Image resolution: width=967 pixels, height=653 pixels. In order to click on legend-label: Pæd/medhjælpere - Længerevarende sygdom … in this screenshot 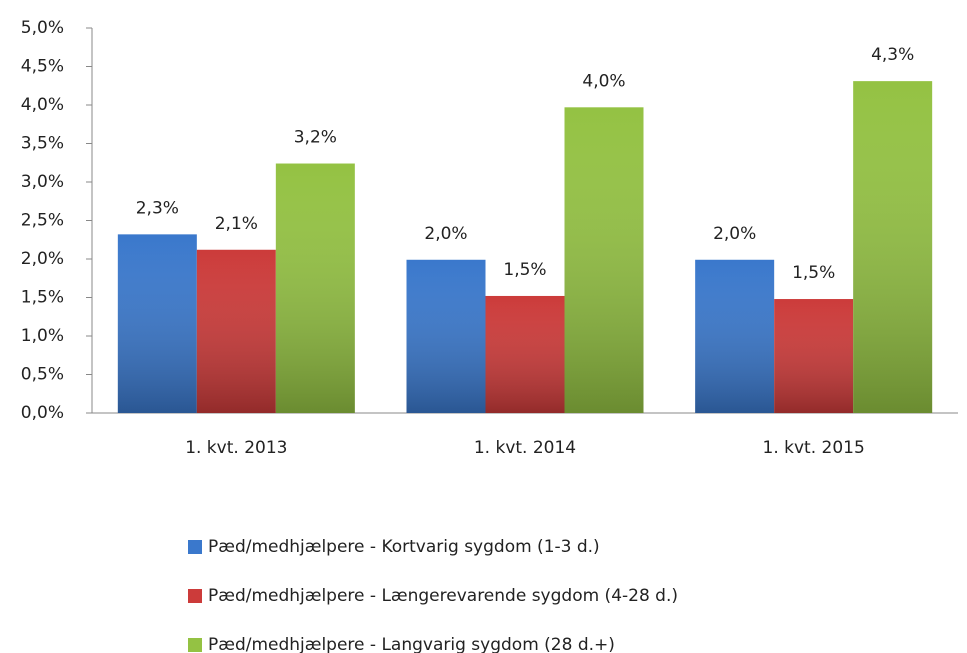, I will do `click(443, 596)`.